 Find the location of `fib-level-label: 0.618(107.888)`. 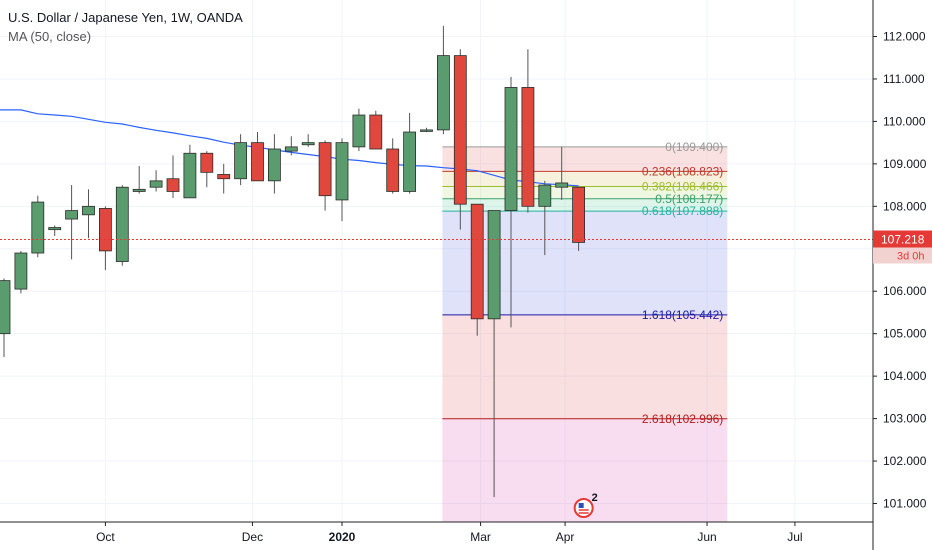

fib-level-label: 0.618(107.888) is located at coordinates (682, 211).